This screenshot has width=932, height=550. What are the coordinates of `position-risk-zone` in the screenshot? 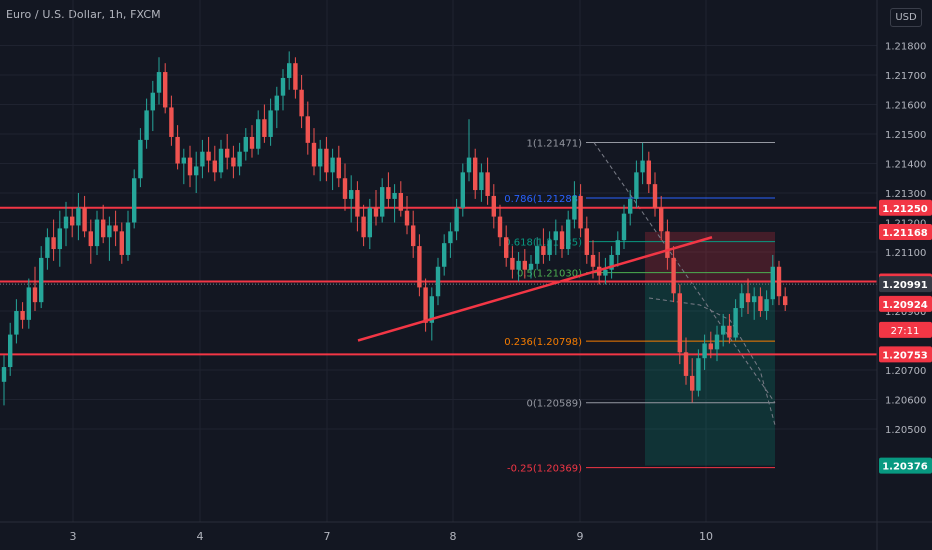 It's located at (710, 257).